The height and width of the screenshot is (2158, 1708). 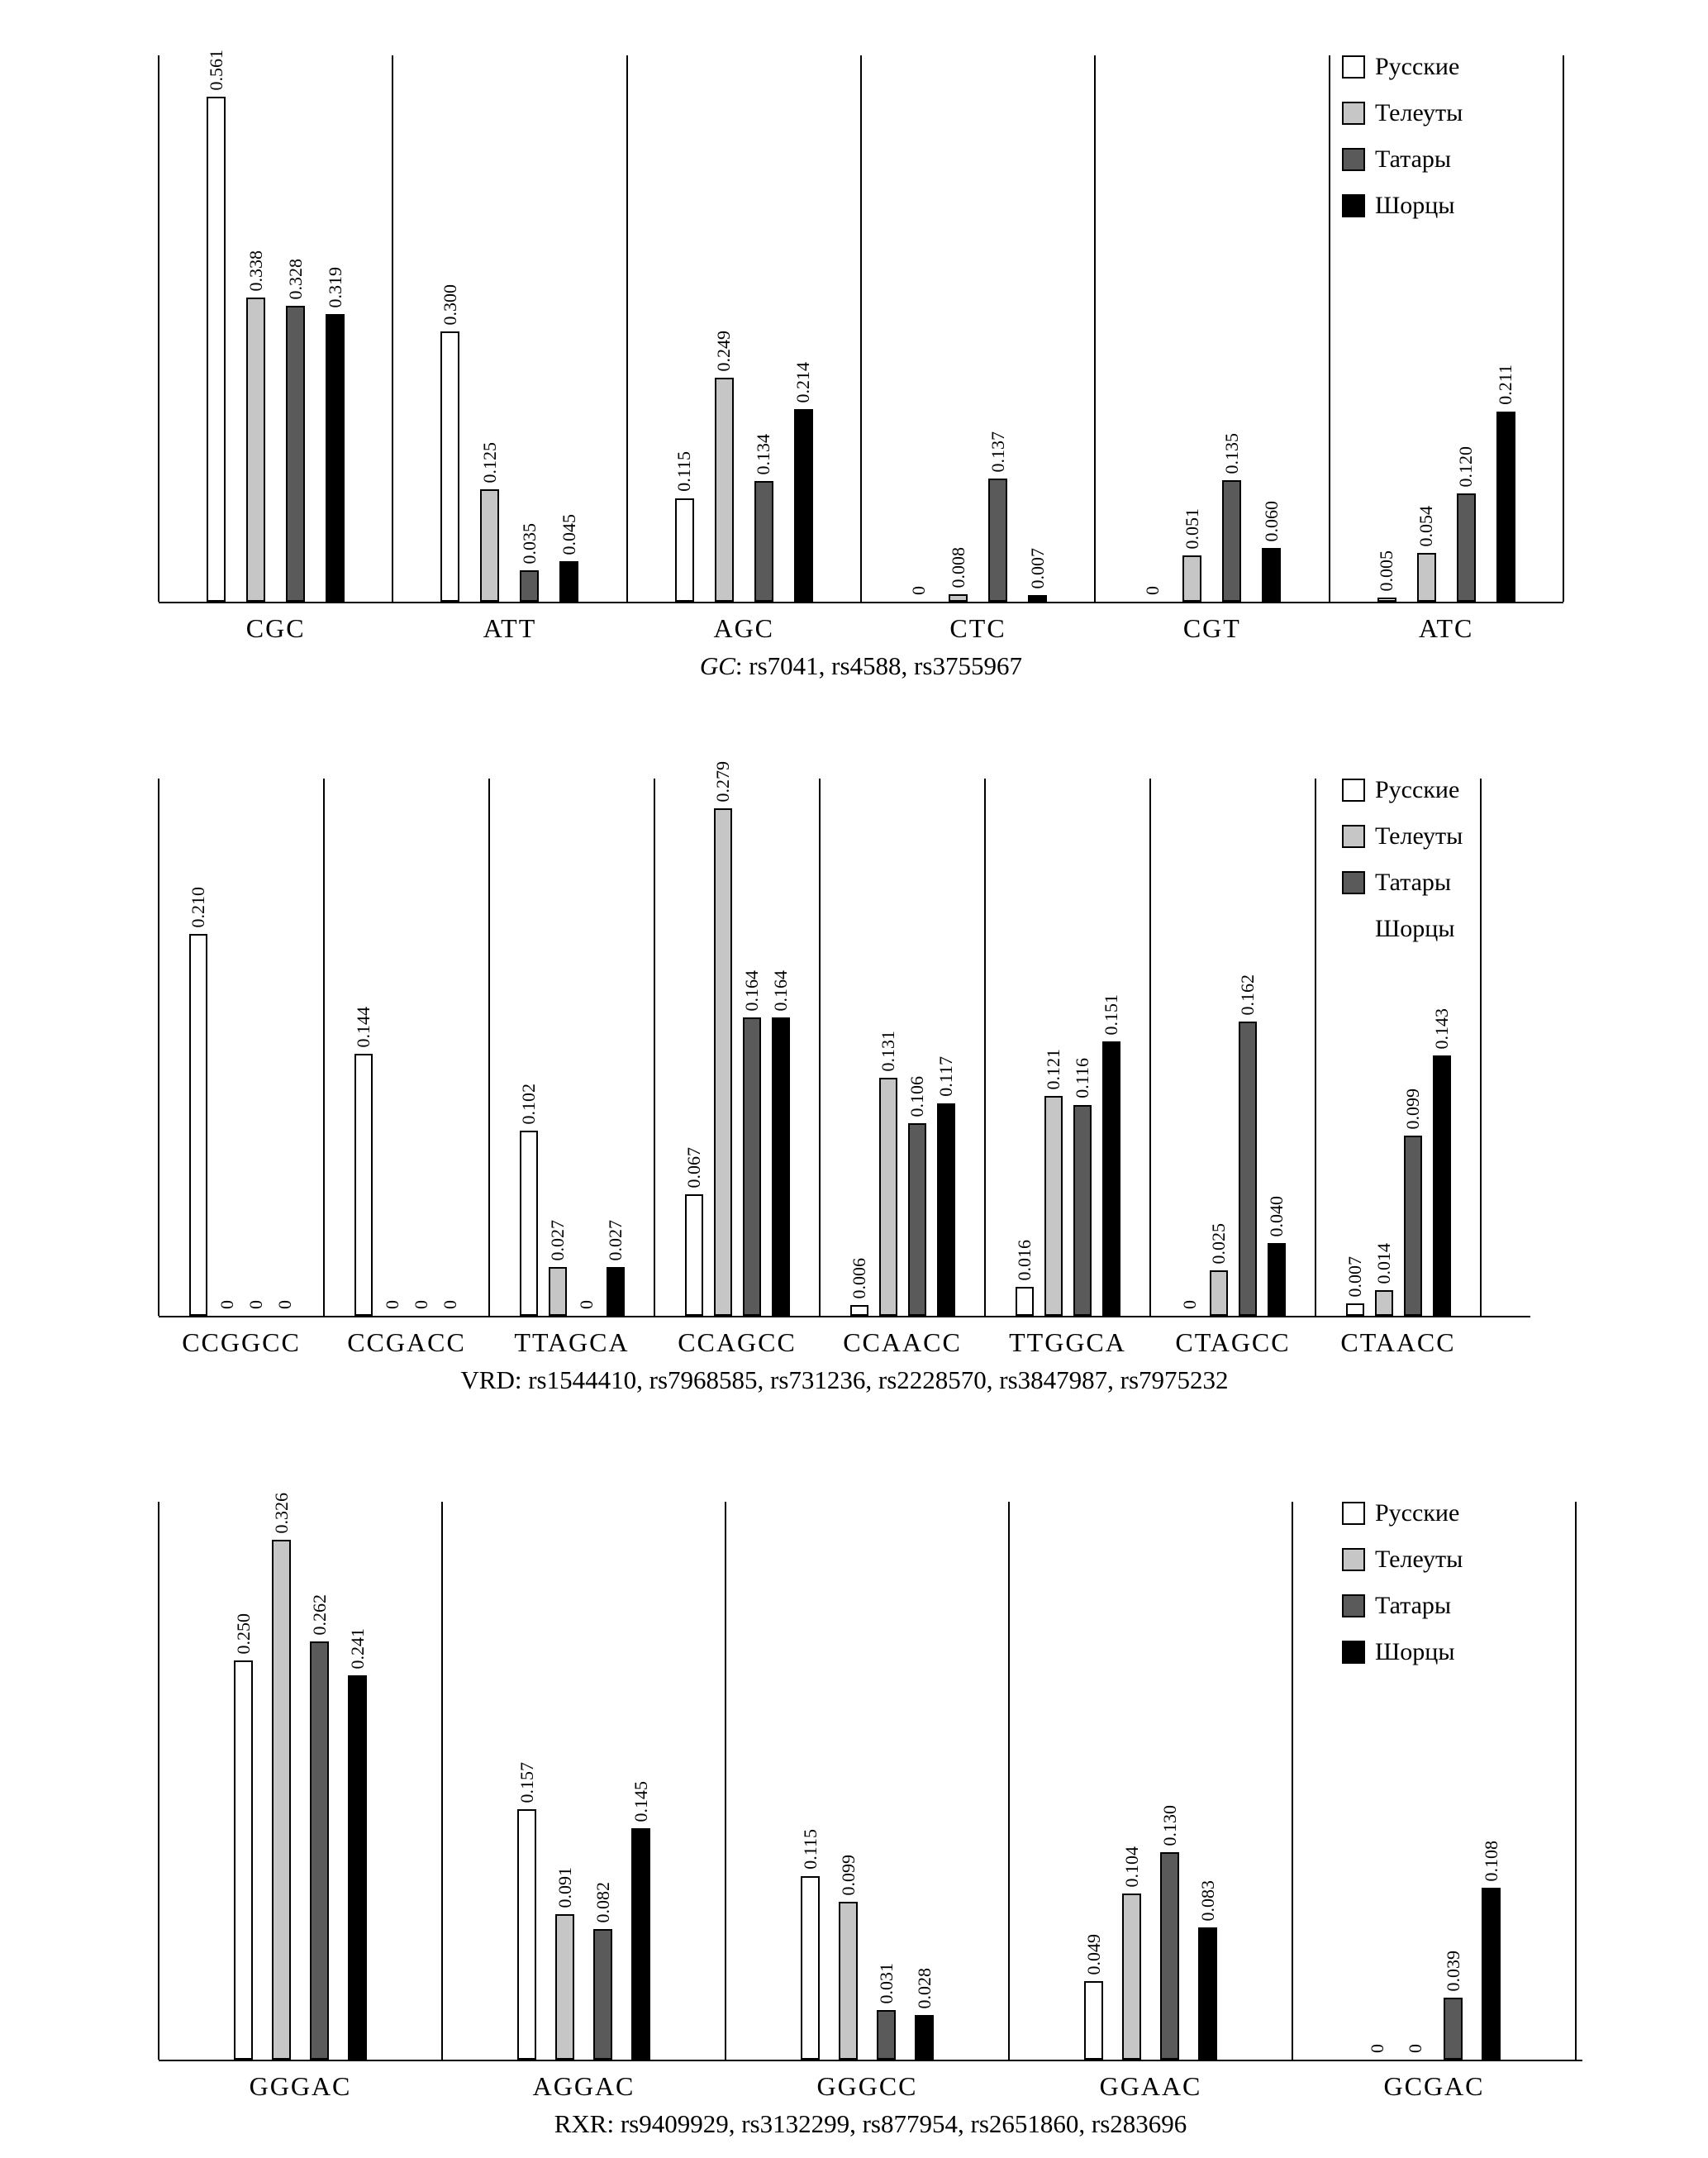 I want to click on chart-subtitle: GC: rs7041, rs4588, rs3755967, so click(x=861, y=666).